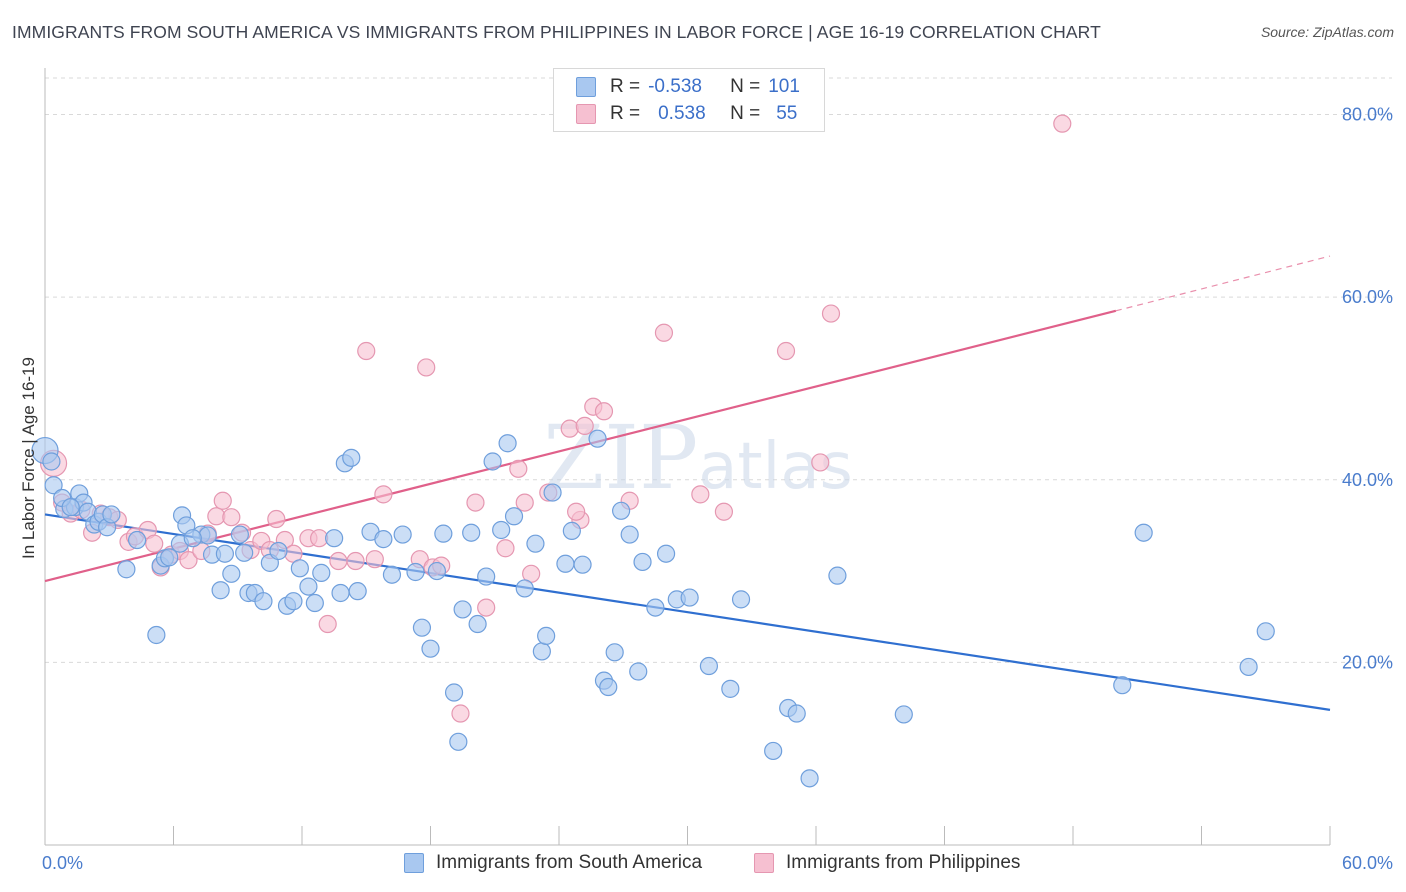 The width and height of the screenshot is (1406, 892). What do you see at coordinates (1223, 283) in the screenshot?
I see `trend-line-extension-philippines` at bounding box center [1223, 283].